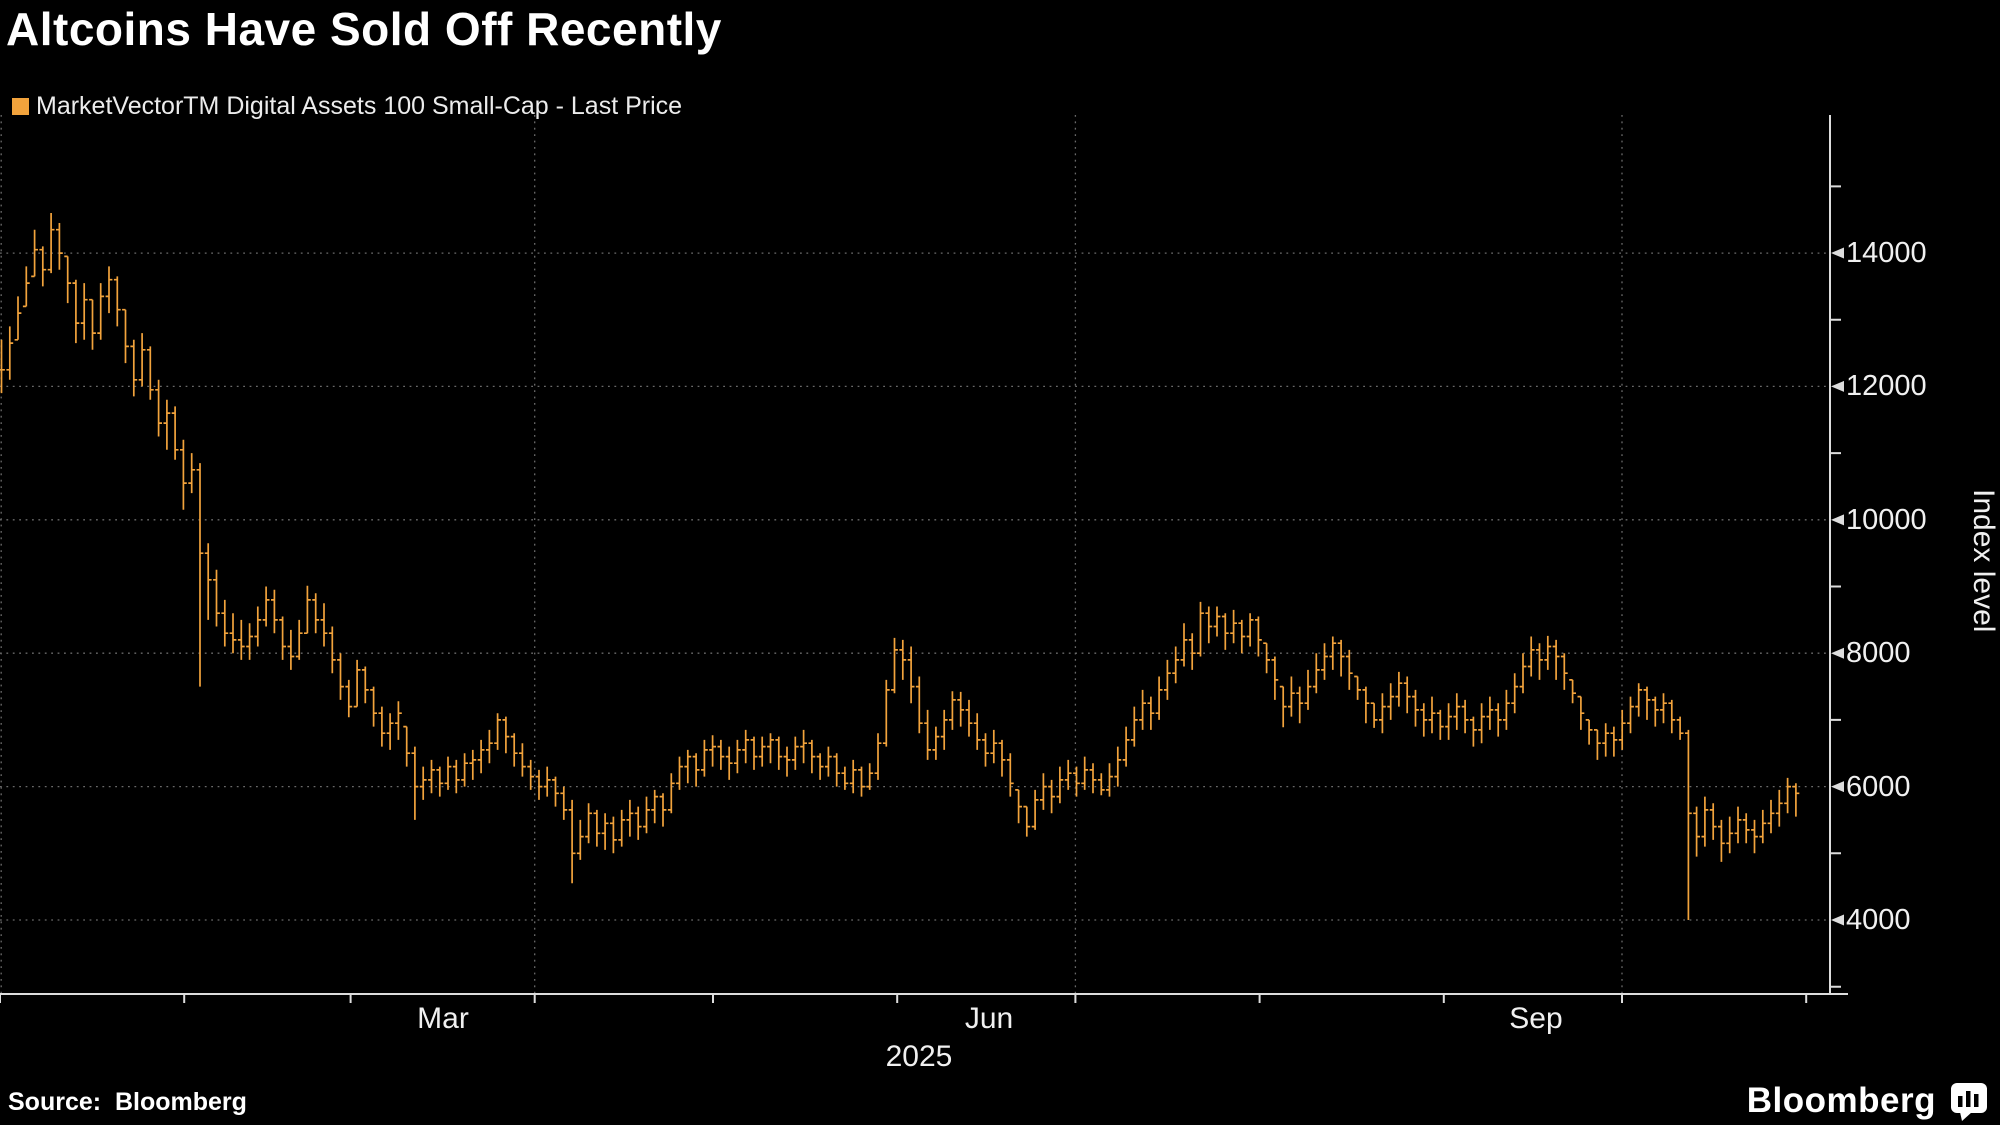 The height and width of the screenshot is (1125, 2000). I want to click on y-axis-tick-label: 6000, so click(1878, 787).